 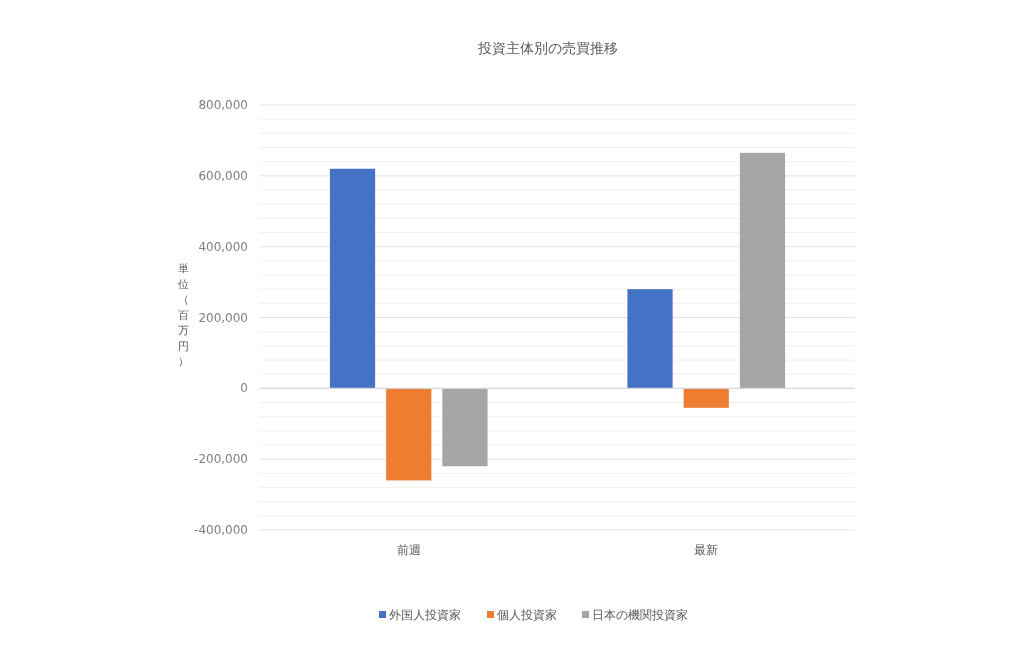 I want to click on chart-title: 投資主体別の売買推移, so click(x=547, y=48).